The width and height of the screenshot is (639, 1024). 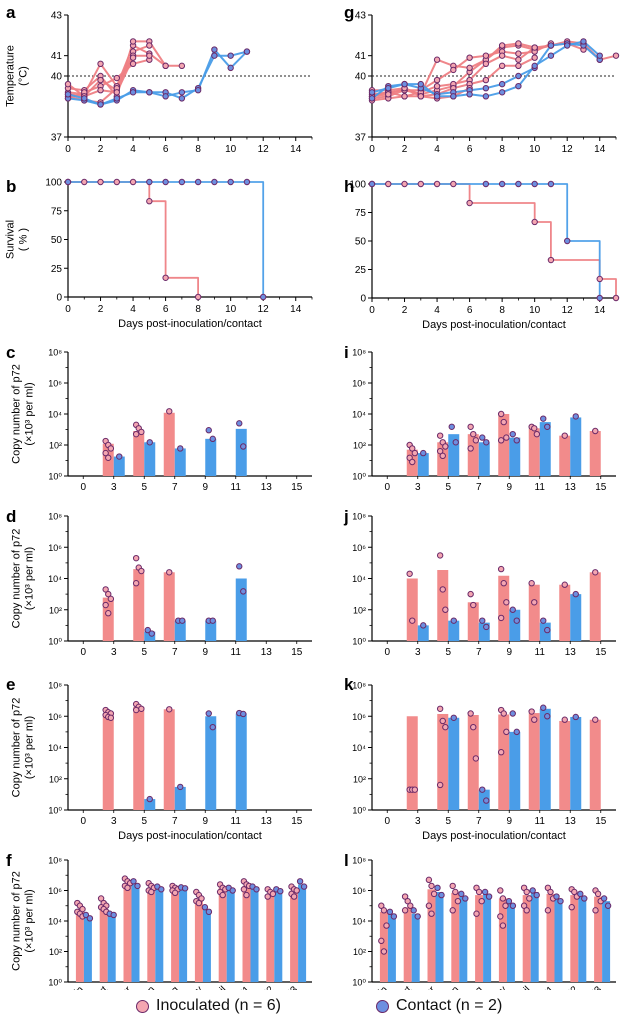 What do you see at coordinates (55, 353) in the screenshot?
I see `y-tick-label: 10⁸` at bounding box center [55, 353].